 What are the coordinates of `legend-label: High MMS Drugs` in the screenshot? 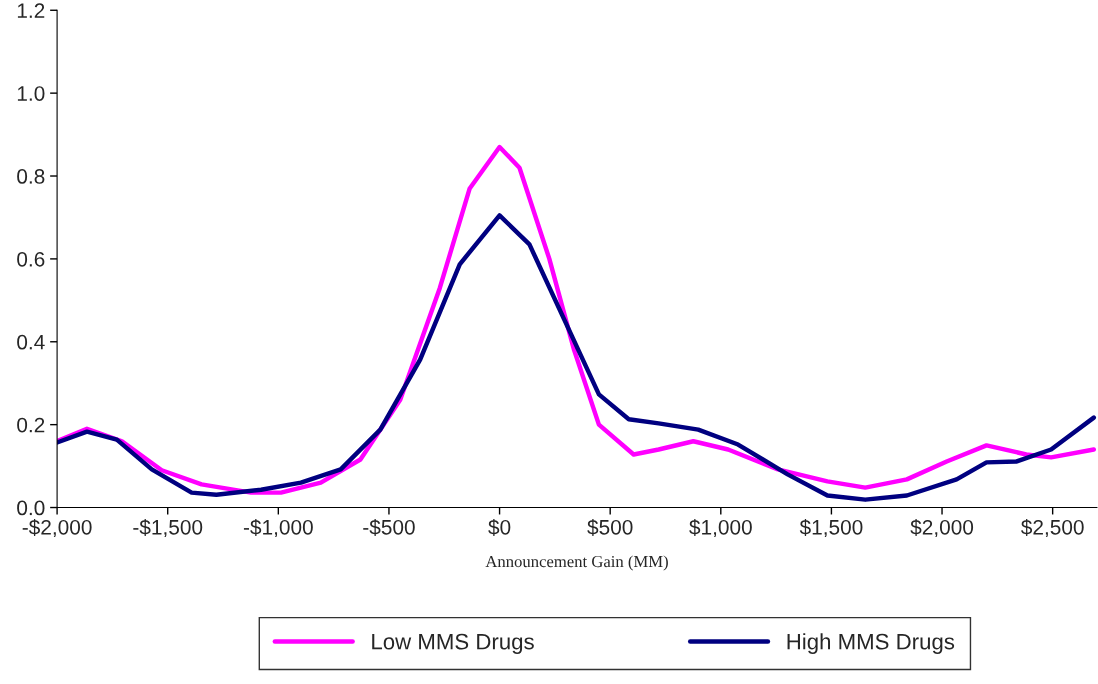 It's located at (871, 643).